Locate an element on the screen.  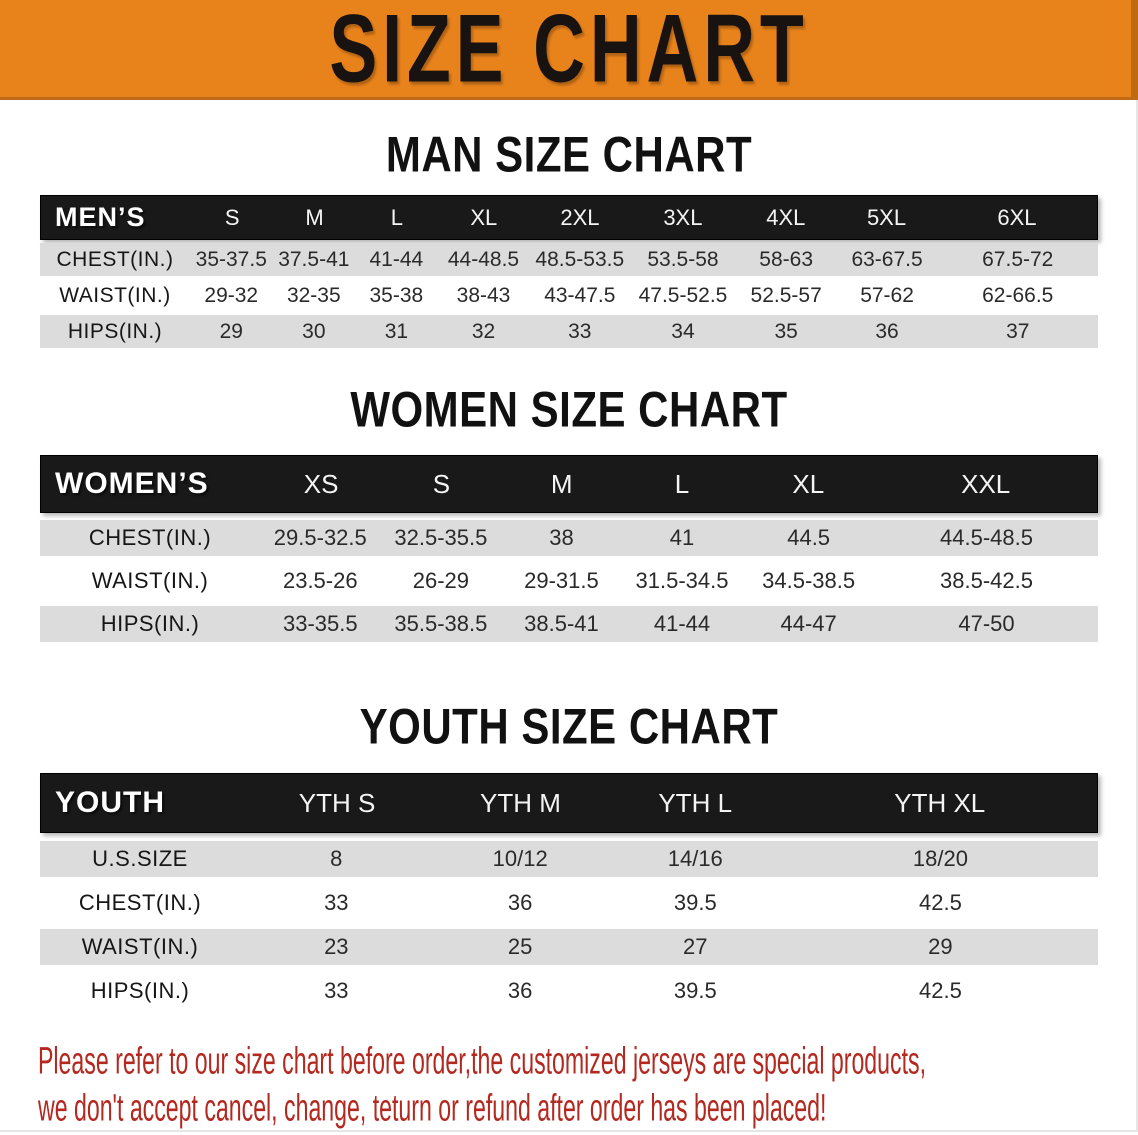
measurement-value: 34 is located at coordinates (683, 331).